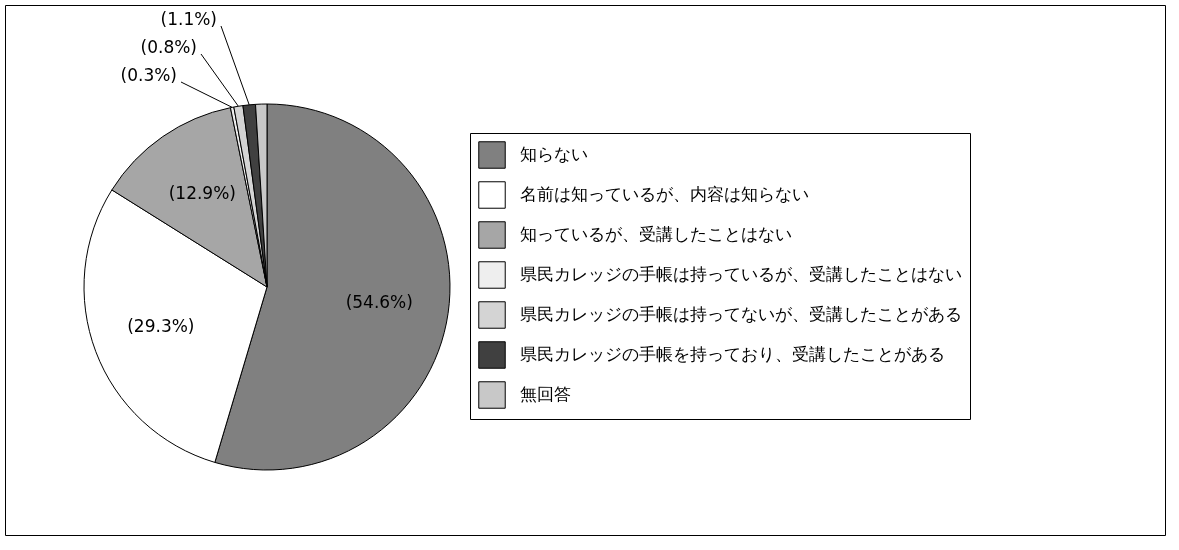 Image resolution: width=1179 pixels, height=550 pixels. I want to click on legend-label: 県民カレッジの手帳を持っており、受講したことがある, so click(732, 354).